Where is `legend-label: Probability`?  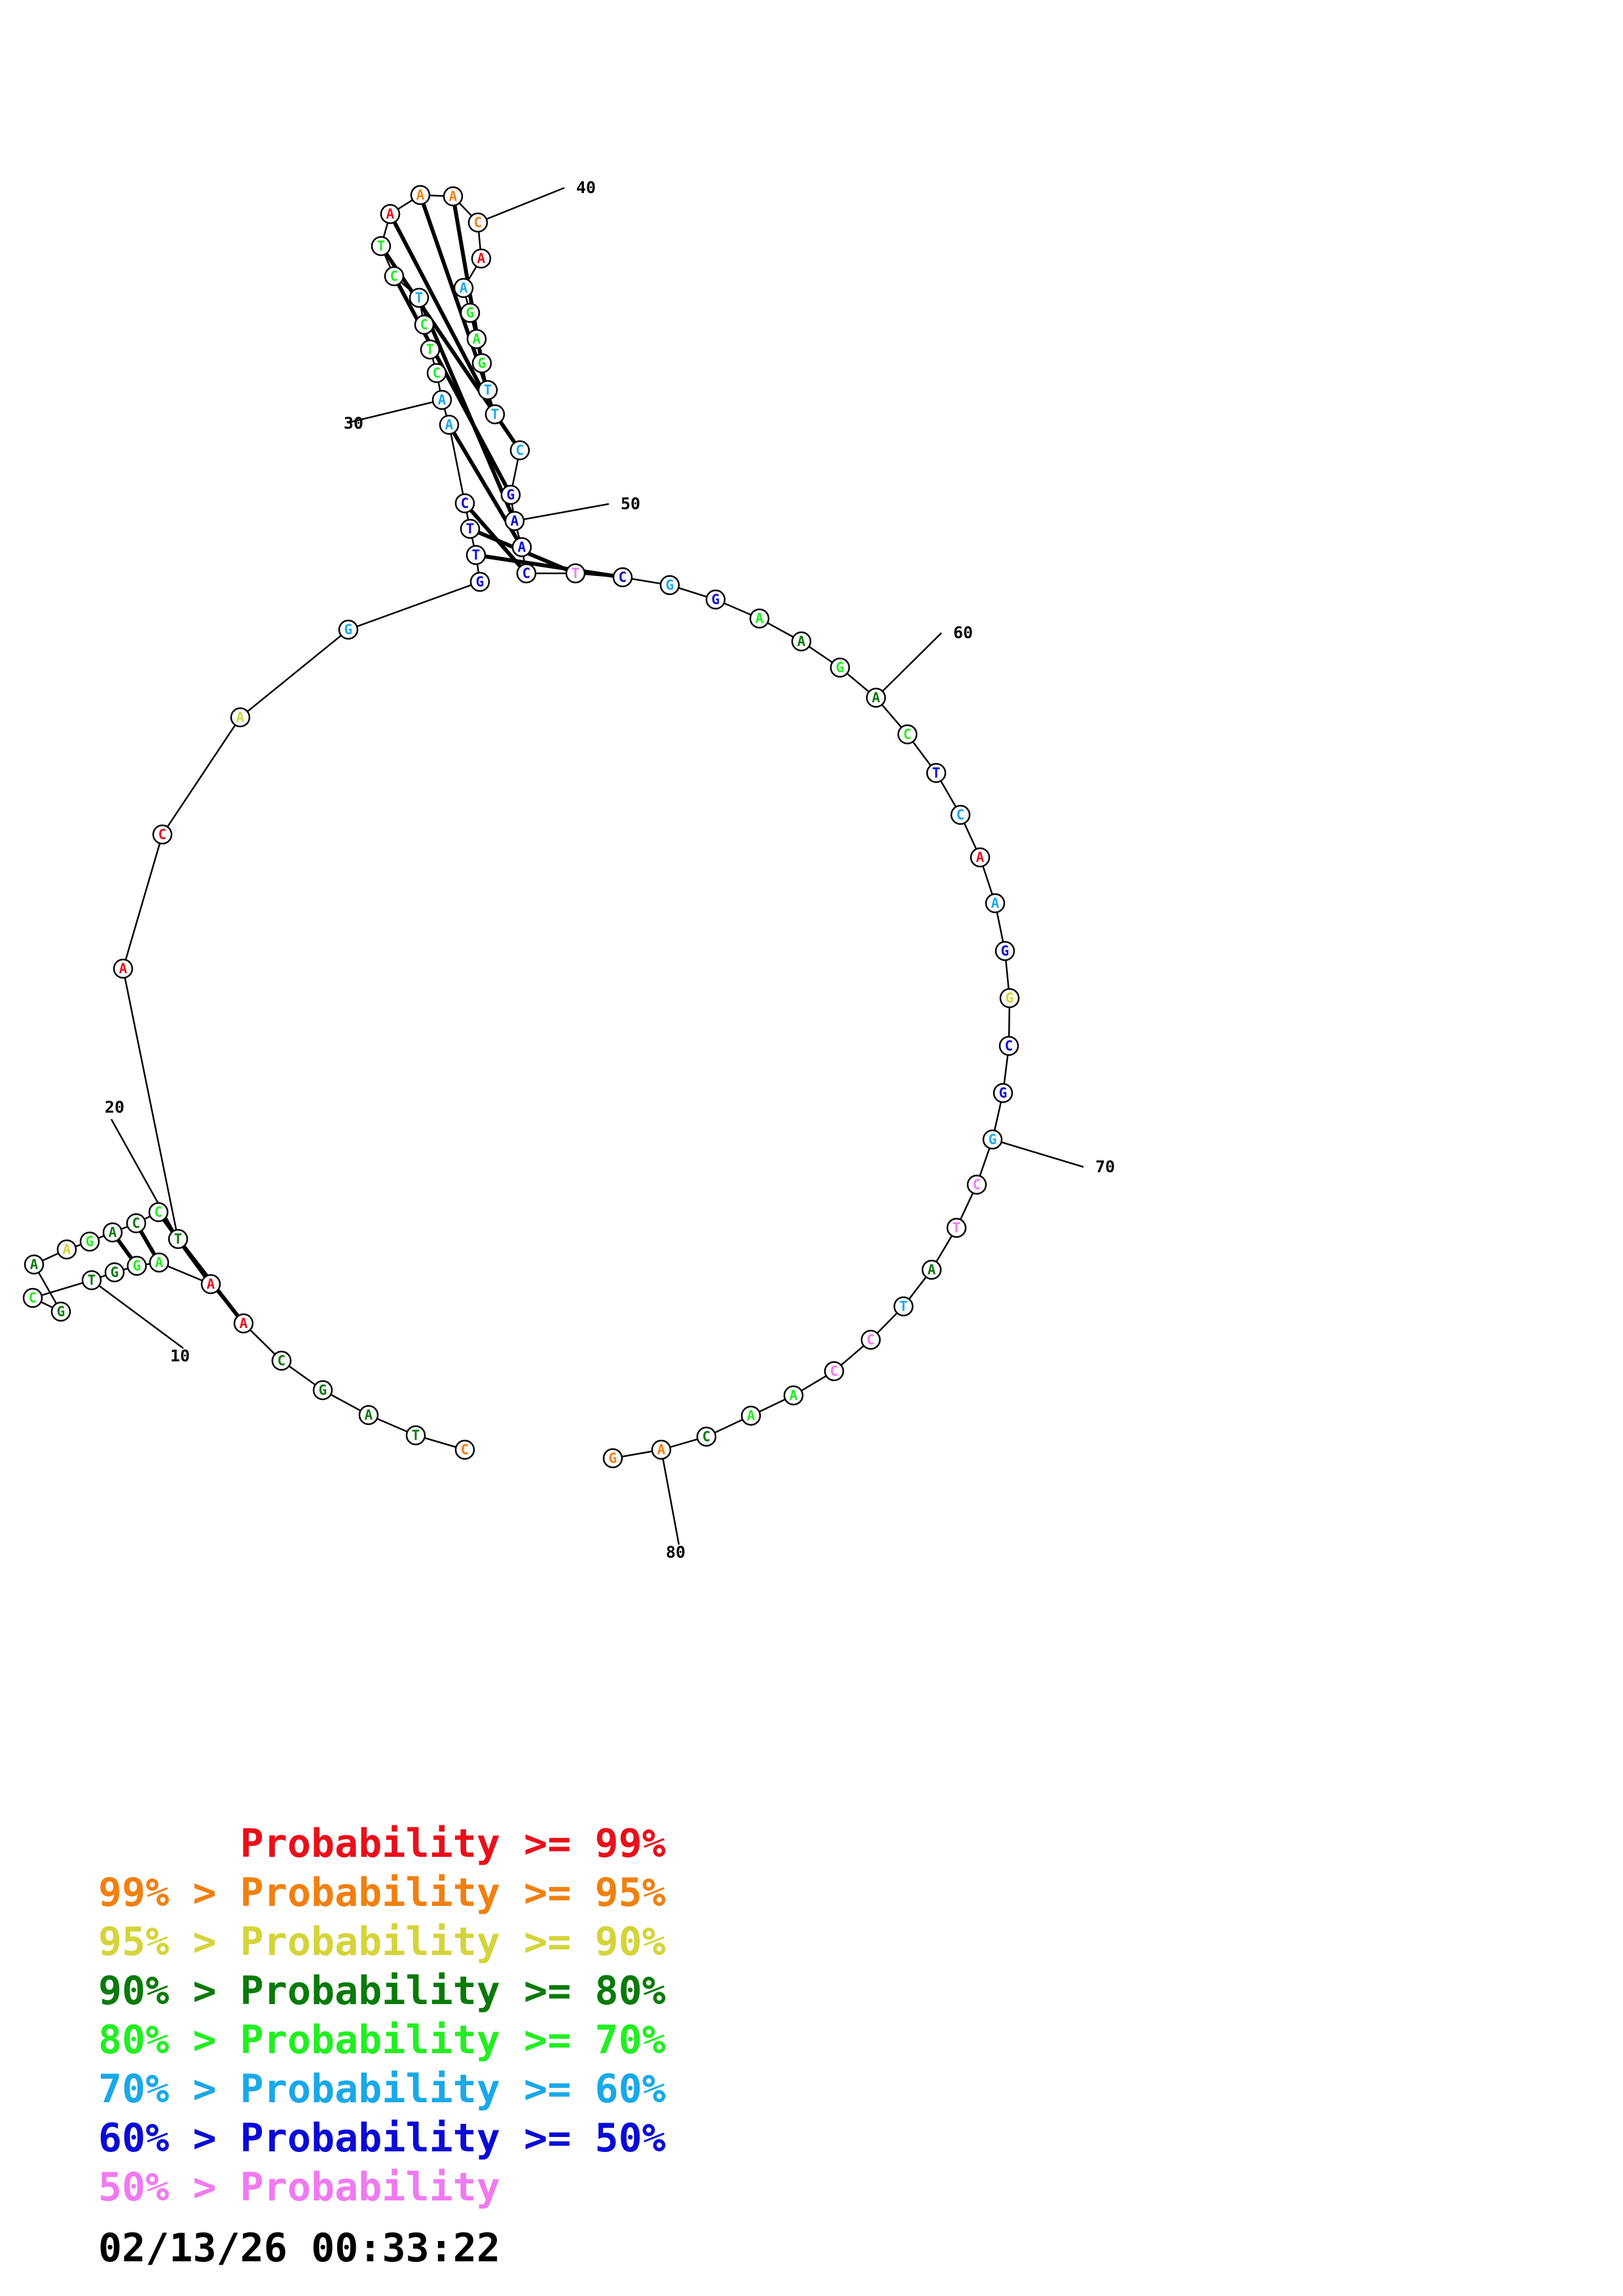
legend-label: Probability is located at coordinates (370, 2187).